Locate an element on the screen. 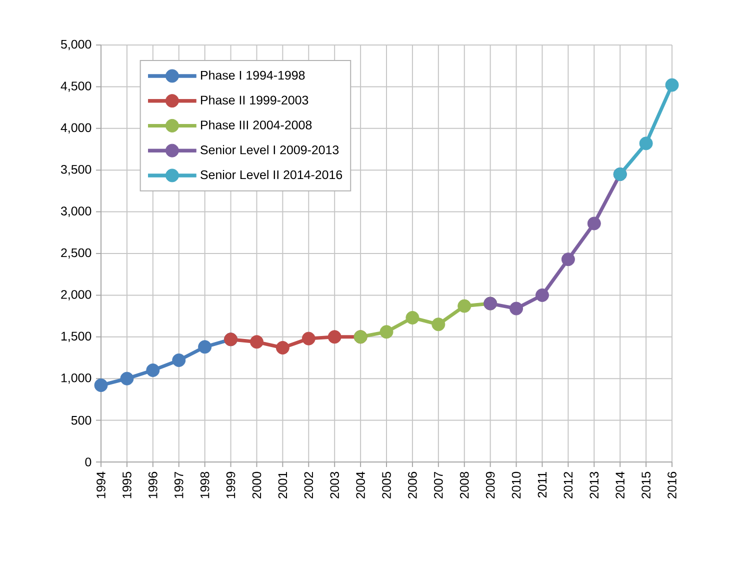 The image size is (731, 567). x-tick-label: 2007 is located at coordinates (438, 485).